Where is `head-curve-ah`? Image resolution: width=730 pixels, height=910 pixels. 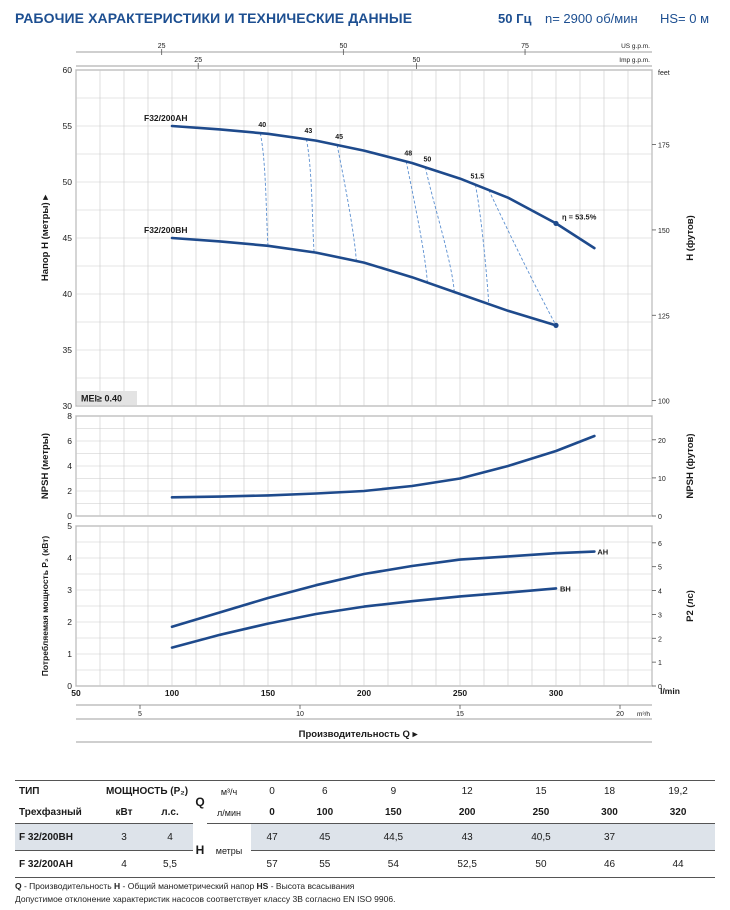 head-curve-ah is located at coordinates (383, 187).